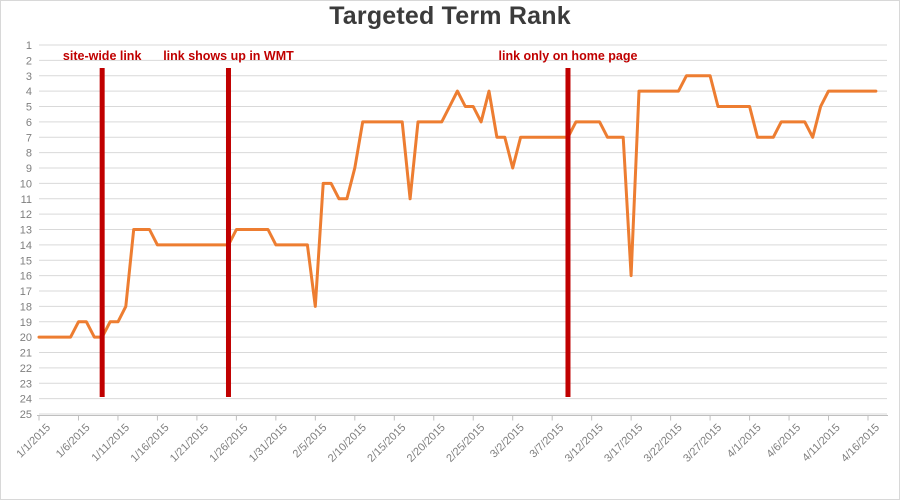 This screenshot has width=900, height=500. What do you see at coordinates (467, 497) in the screenshot?
I see `bottom-border-gap` at bounding box center [467, 497].